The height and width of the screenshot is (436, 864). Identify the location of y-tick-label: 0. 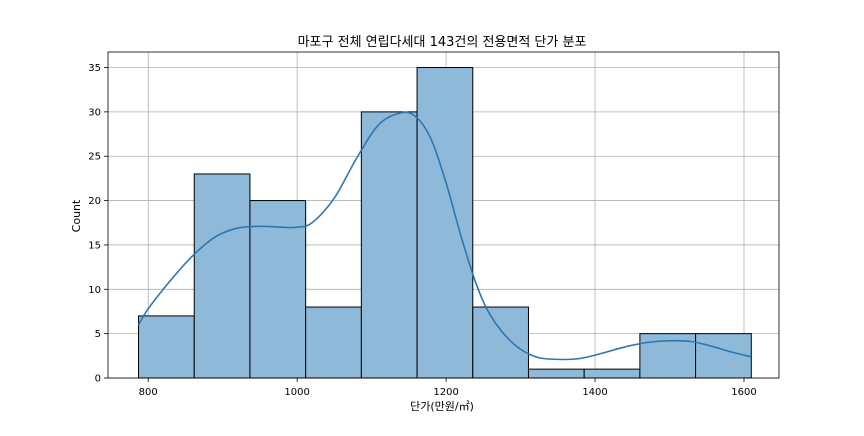
(98, 379).